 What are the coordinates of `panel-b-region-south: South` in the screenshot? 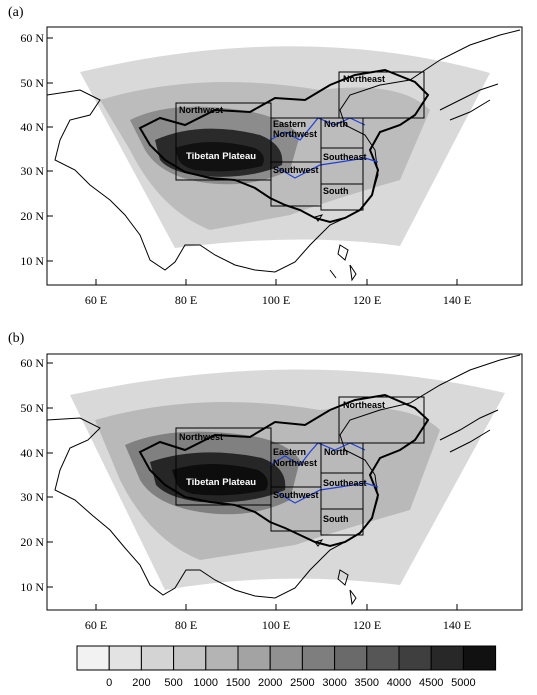 It's located at (336, 519).